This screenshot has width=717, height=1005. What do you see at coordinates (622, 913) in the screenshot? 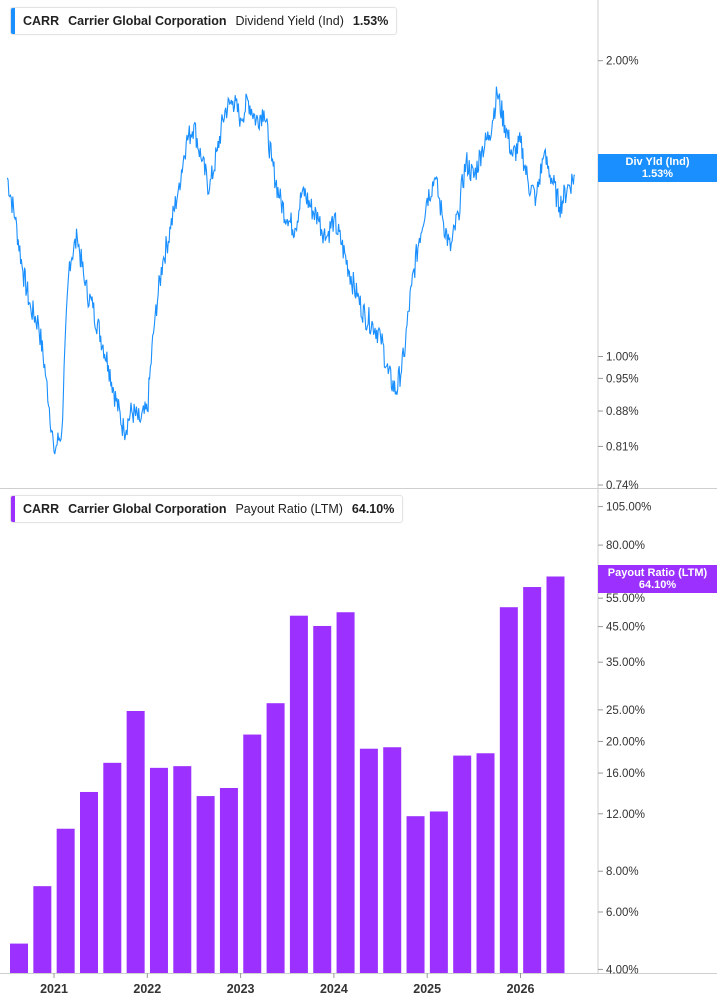
I see `y-tick-label: 6.00%` at bounding box center [622, 913].